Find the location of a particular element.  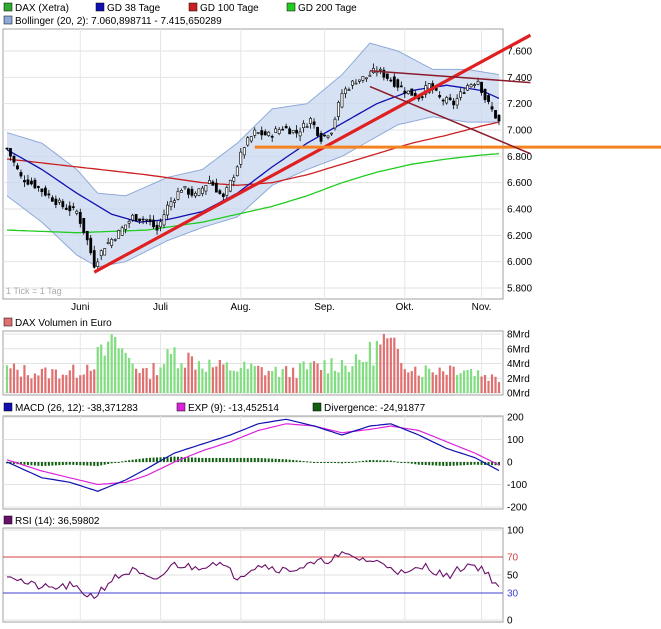

rsi-tick-label: 0 is located at coordinates (510, 621).